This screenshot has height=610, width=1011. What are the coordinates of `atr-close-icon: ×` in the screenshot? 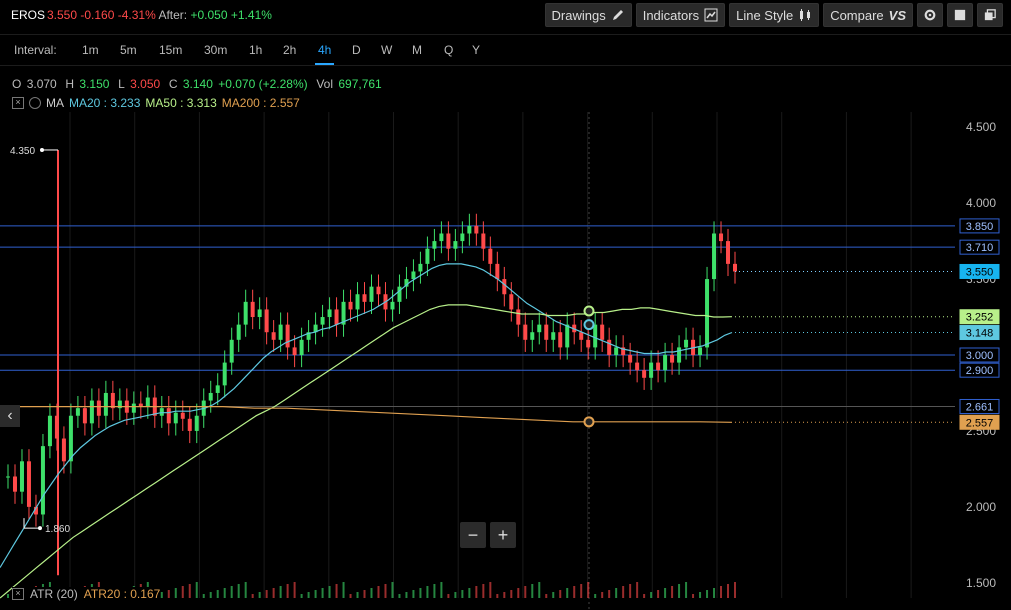 It's located at (18, 594).